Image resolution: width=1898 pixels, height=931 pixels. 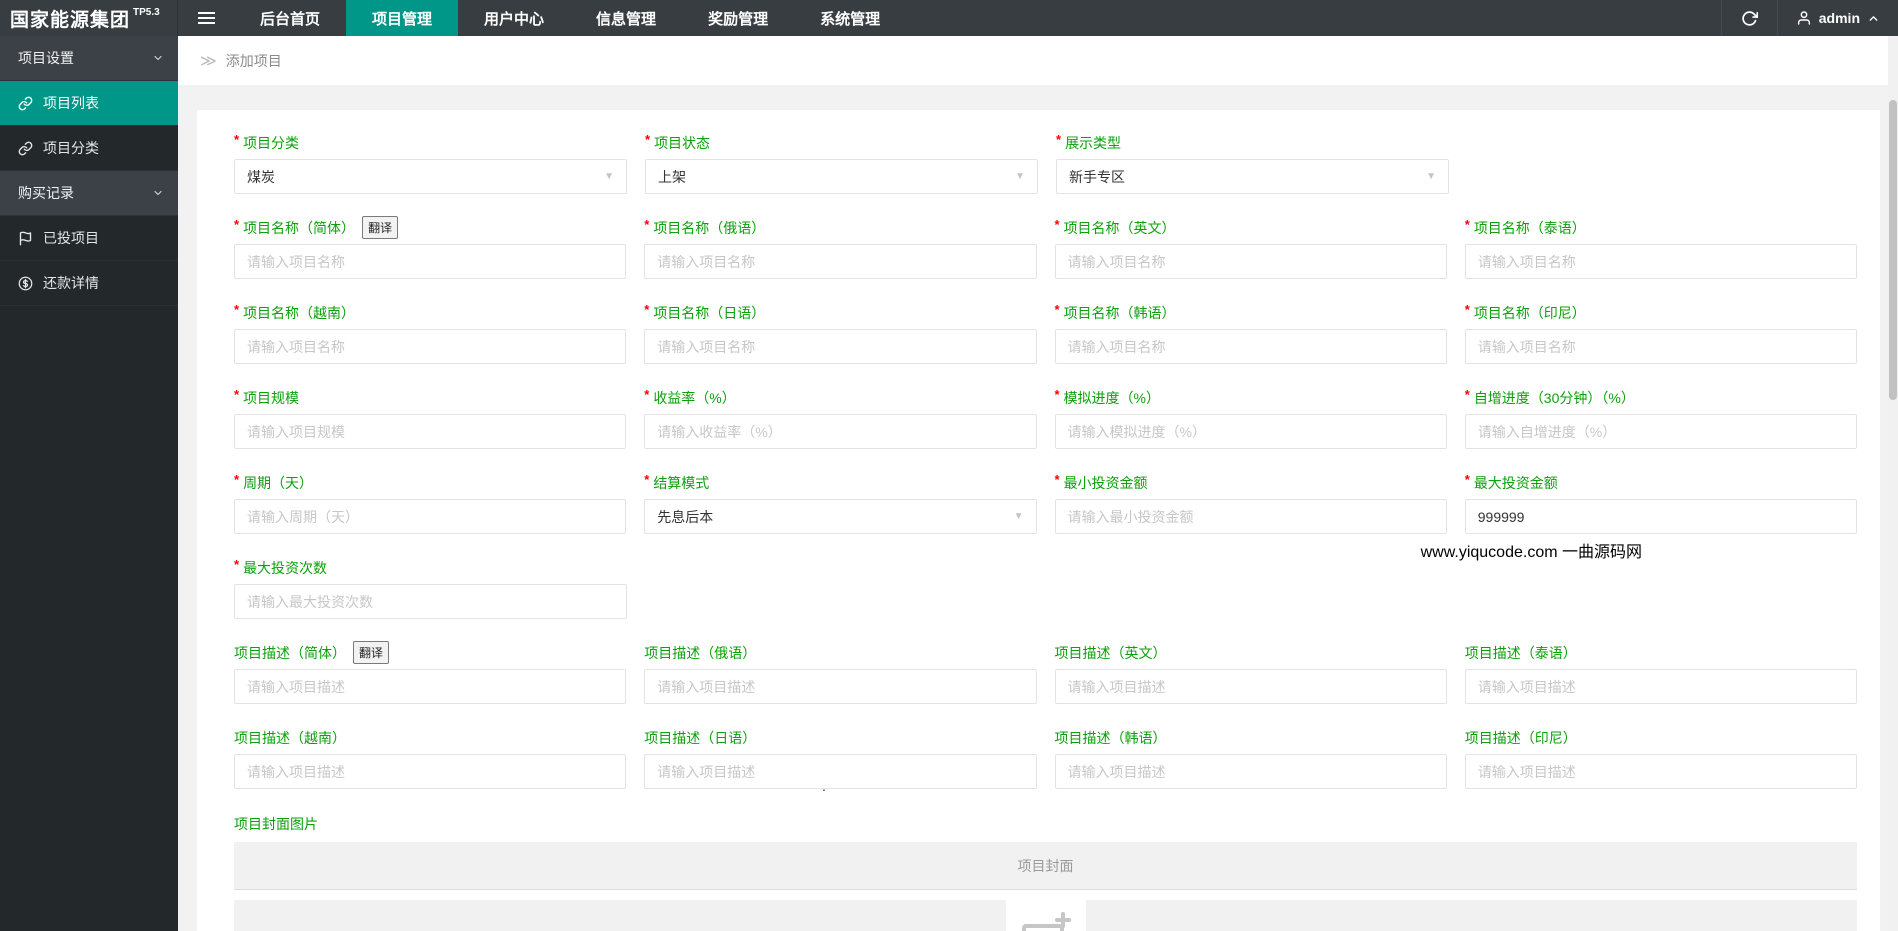 I want to click on tab-user-center: 用户中心, so click(x=514, y=19).